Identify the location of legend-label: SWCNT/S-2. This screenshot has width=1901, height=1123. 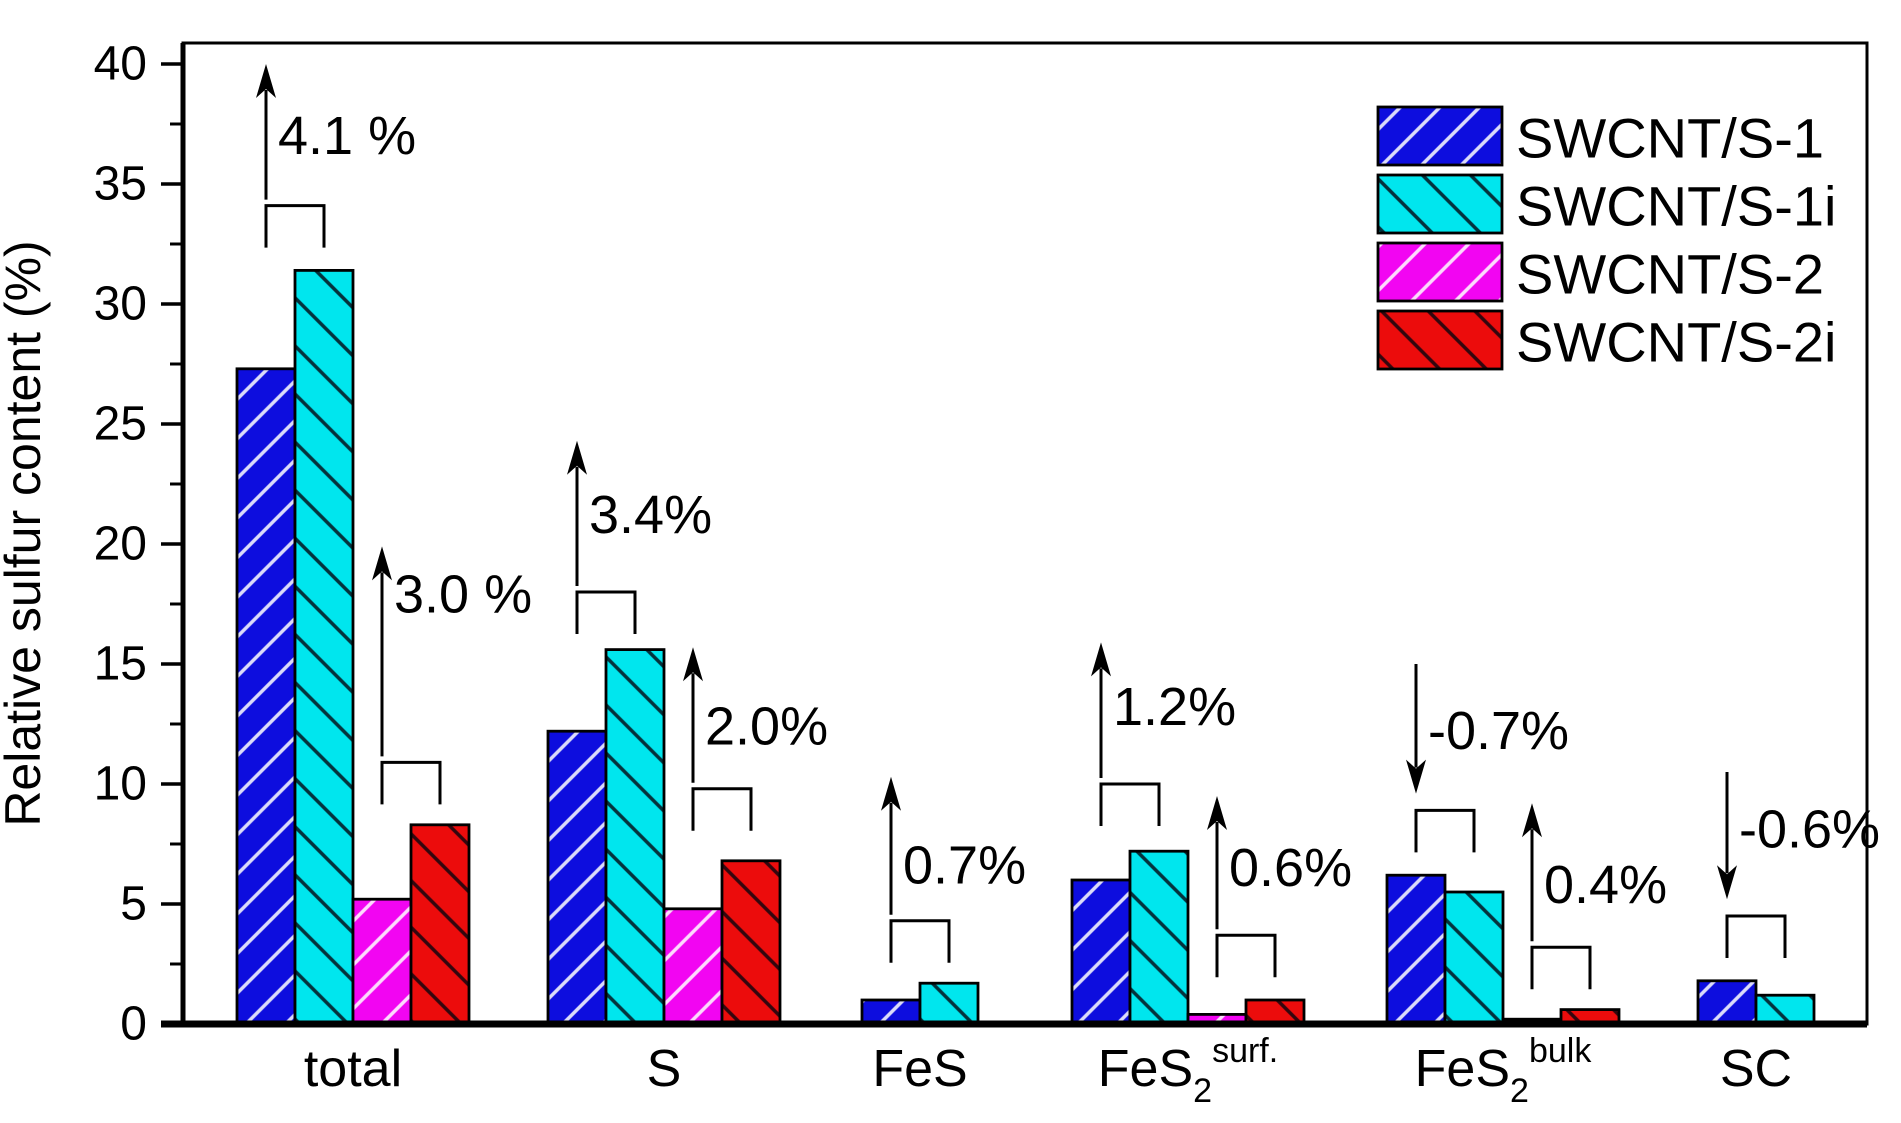
(1670, 274).